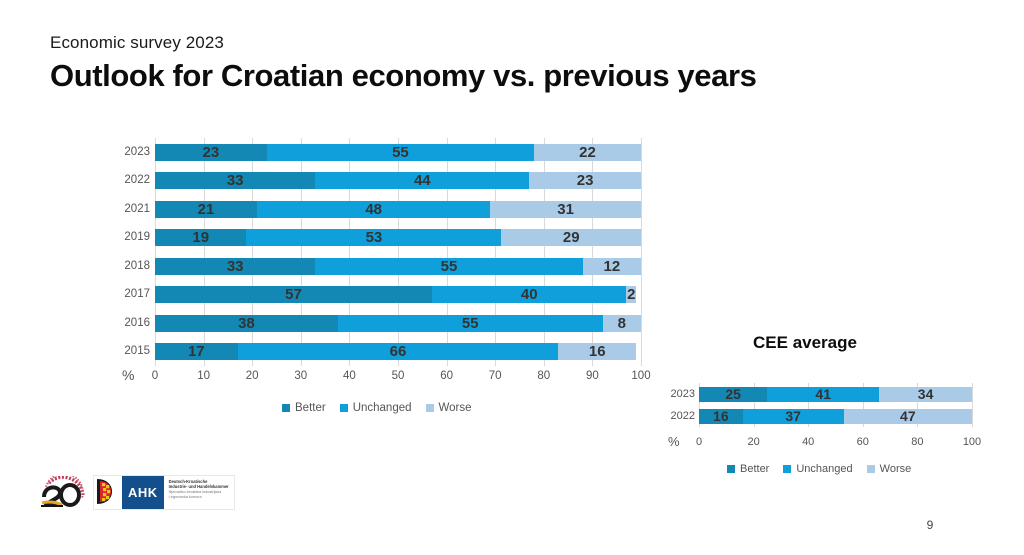 This screenshot has height=555, width=1024. I want to click on bar-value-label: 25, so click(733, 394).